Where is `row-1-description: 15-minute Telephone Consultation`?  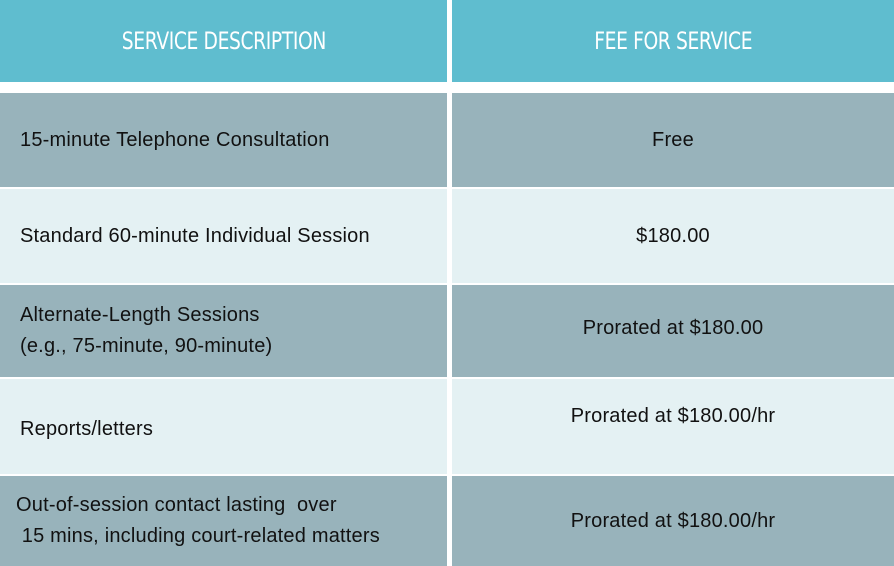 row-1-description: 15-minute Telephone Consultation is located at coordinates (223, 140).